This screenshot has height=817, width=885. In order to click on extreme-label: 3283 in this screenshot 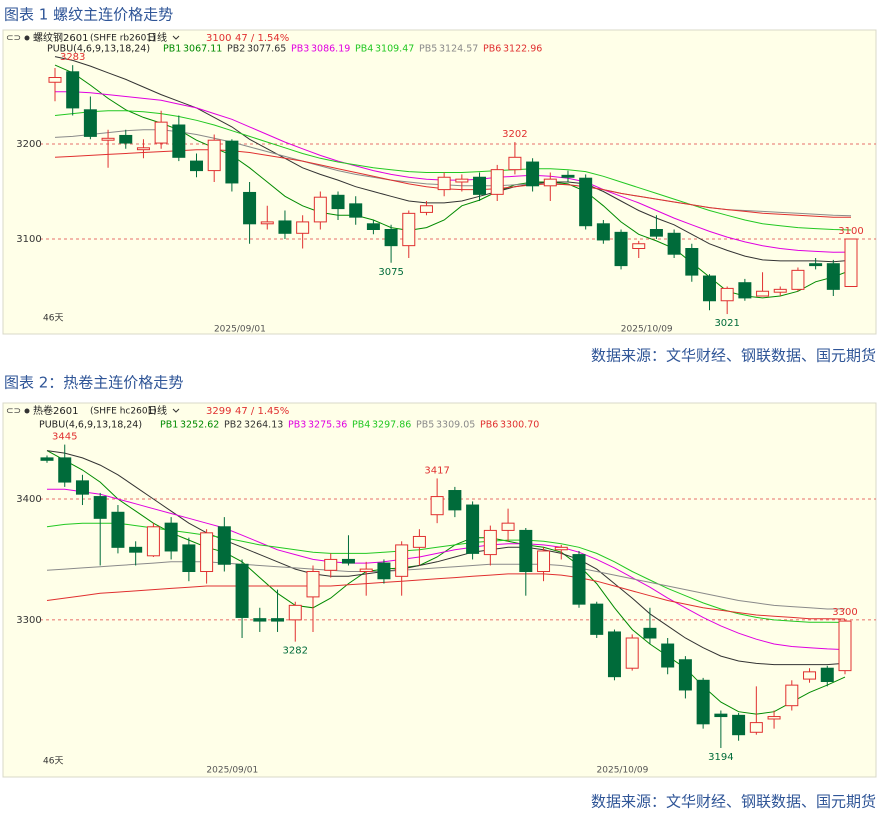, I will do `click(72, 57)`.